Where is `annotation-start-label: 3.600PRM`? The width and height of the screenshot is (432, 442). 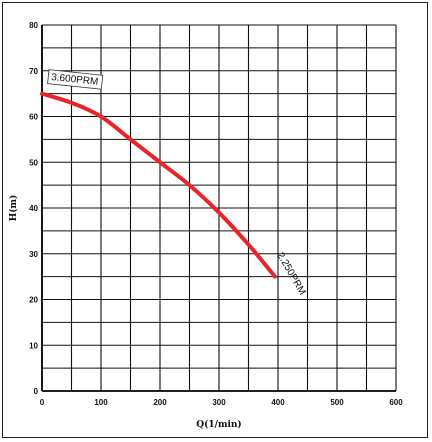 annotation-start-label: 3.600PRM is located at coordinates (75, 80).